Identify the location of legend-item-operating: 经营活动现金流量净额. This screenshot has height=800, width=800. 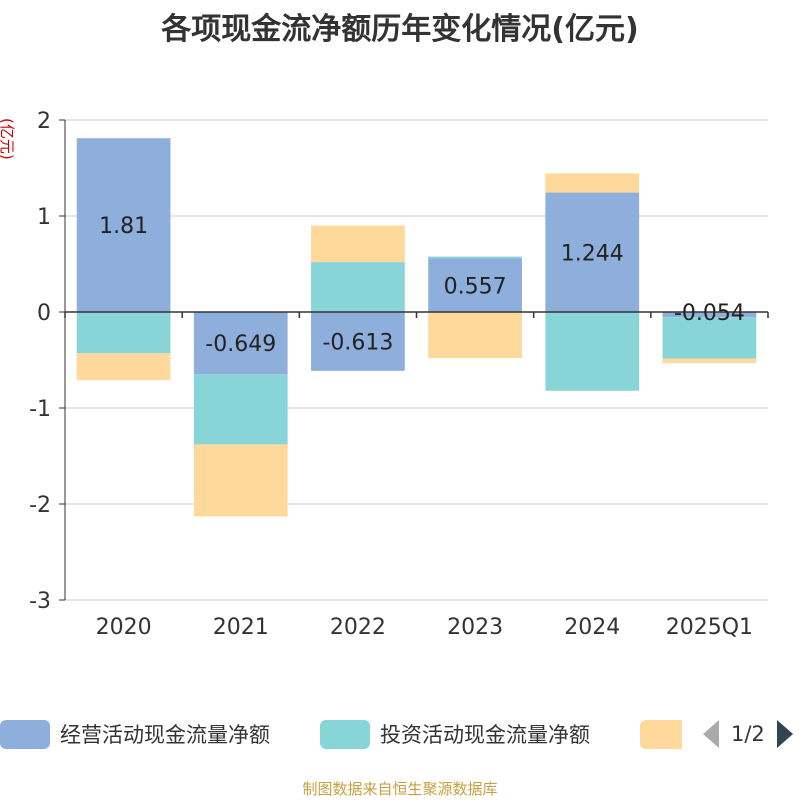
(135, 734).